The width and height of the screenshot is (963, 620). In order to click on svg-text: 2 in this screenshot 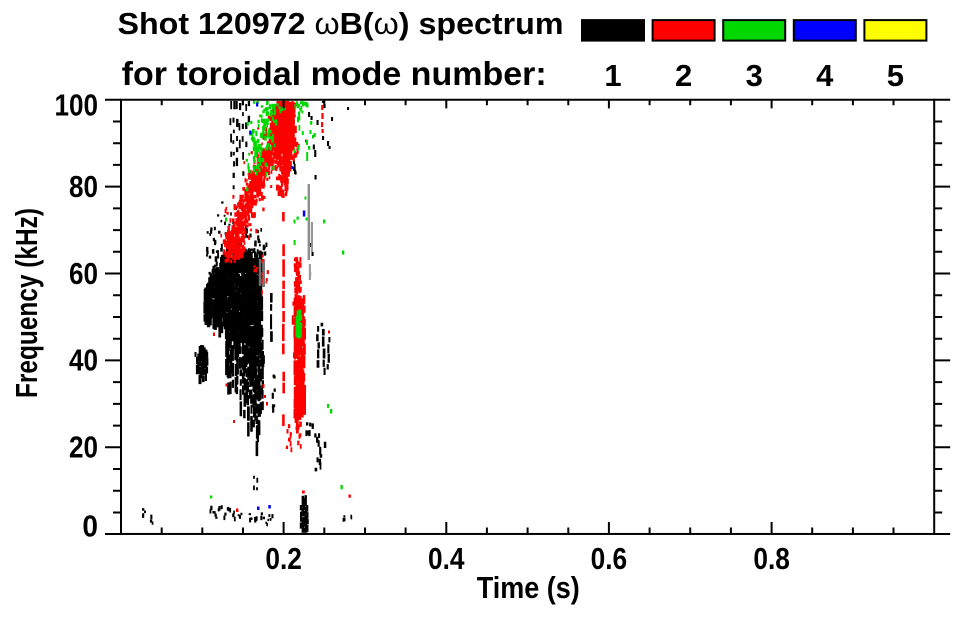, I will do `click(683, 75)`.